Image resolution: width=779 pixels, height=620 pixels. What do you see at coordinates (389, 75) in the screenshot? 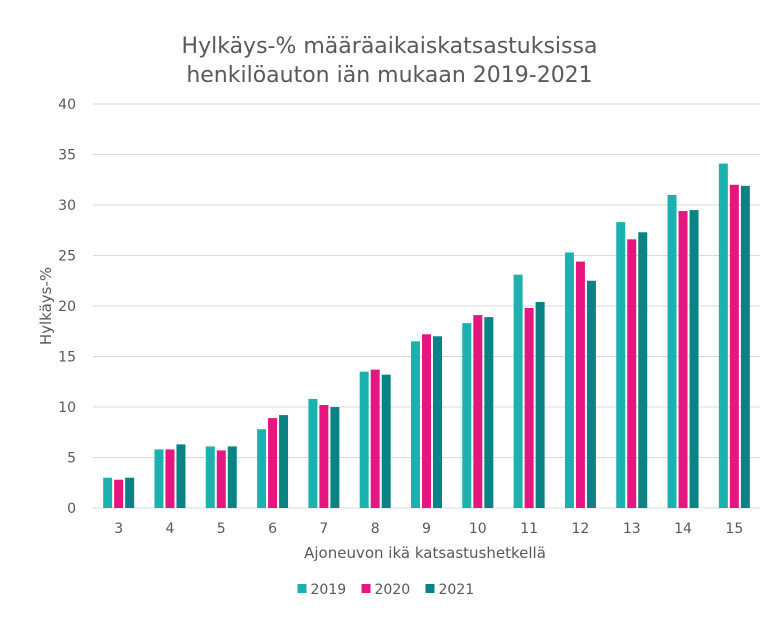
I see `chart-title-line-2: henkilöauton iän mukaan 2019-2021` at bounding box center [389, 75].